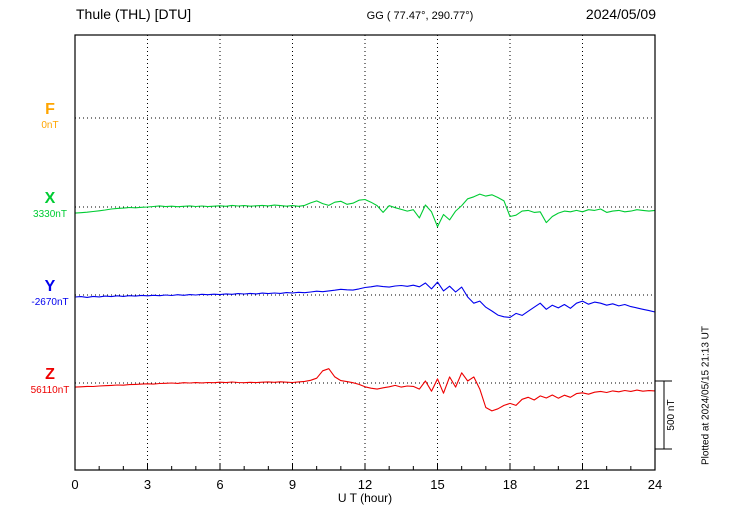 Image resolution: width=730 pixels, height=520 pixels. Describe the element at coordinates (365, 498) in the screenshot. I see `x-axis-label: U T (hour)` at that location.